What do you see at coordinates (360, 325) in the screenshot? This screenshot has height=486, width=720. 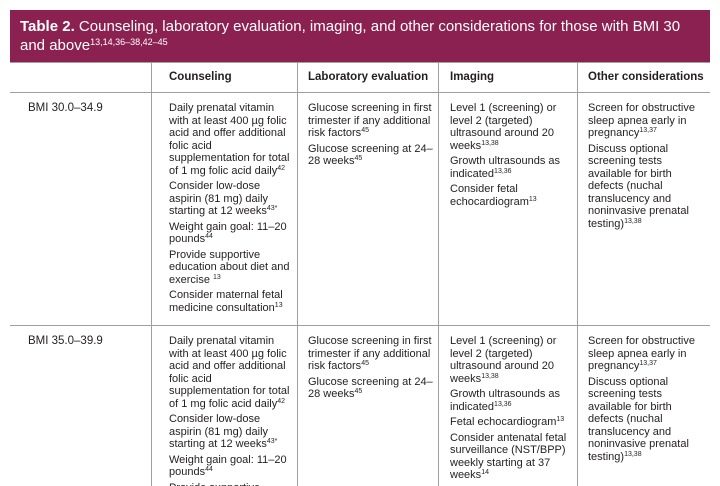 I see `row-rule` at bounding box center [360, 325].